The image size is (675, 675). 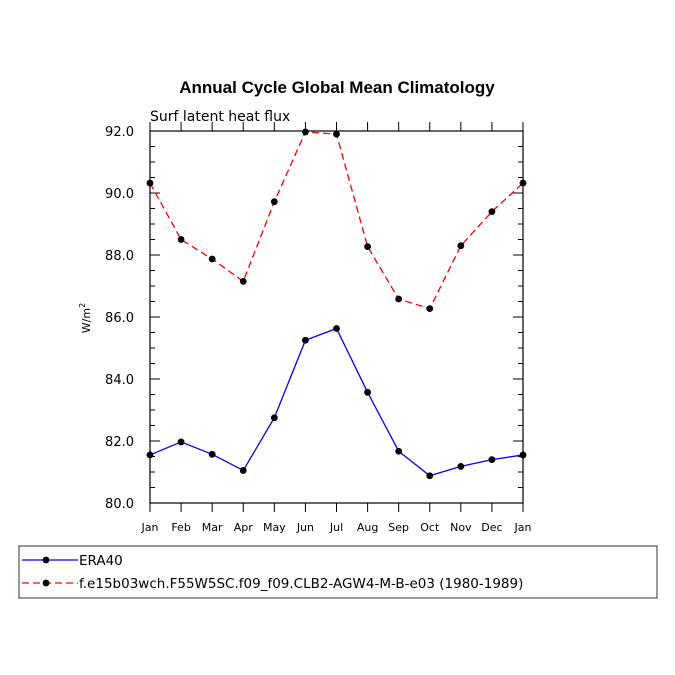 I want to click on legend-label: ERA40, so click(x=101, y=561).